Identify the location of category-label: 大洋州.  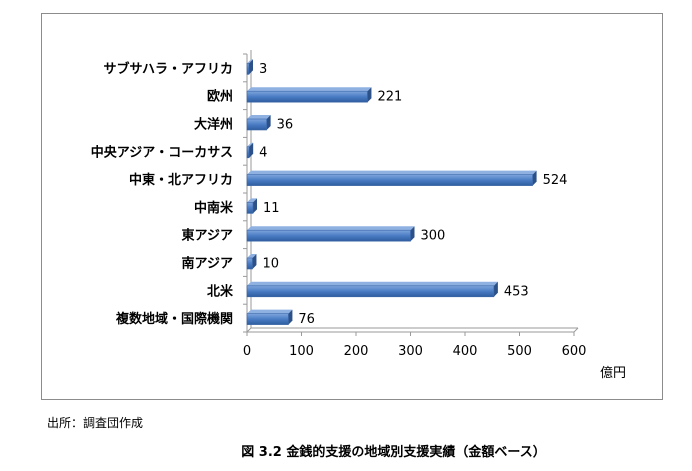
(213, 125).